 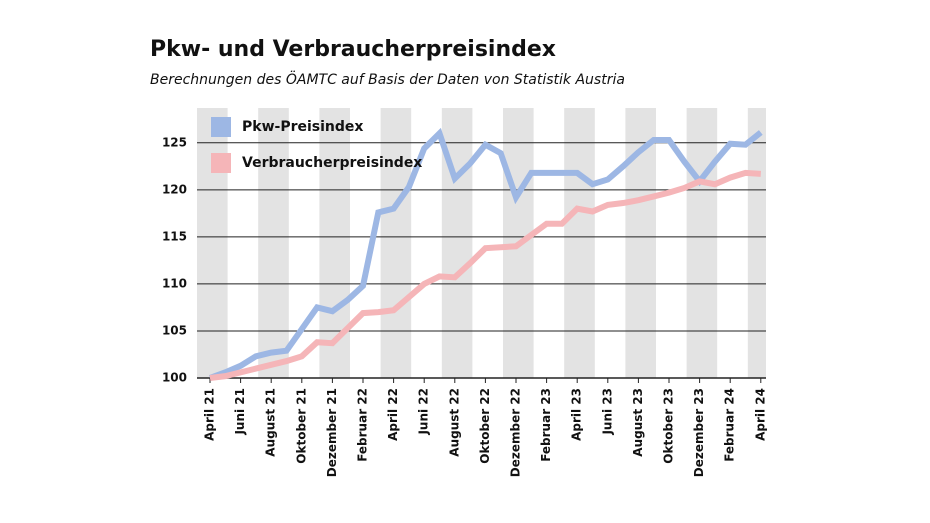 What do you see at coordinates (271, 422) in the screenshot?
I see `x-tick-label: August 21` at bounding box center [271, 422].